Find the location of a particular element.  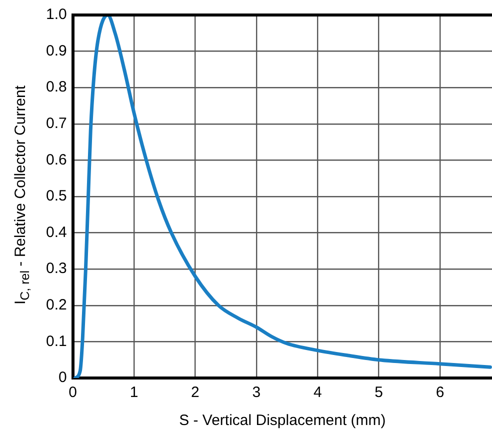

y-tick-label: 0.6 is located at coordinates (56, 159).